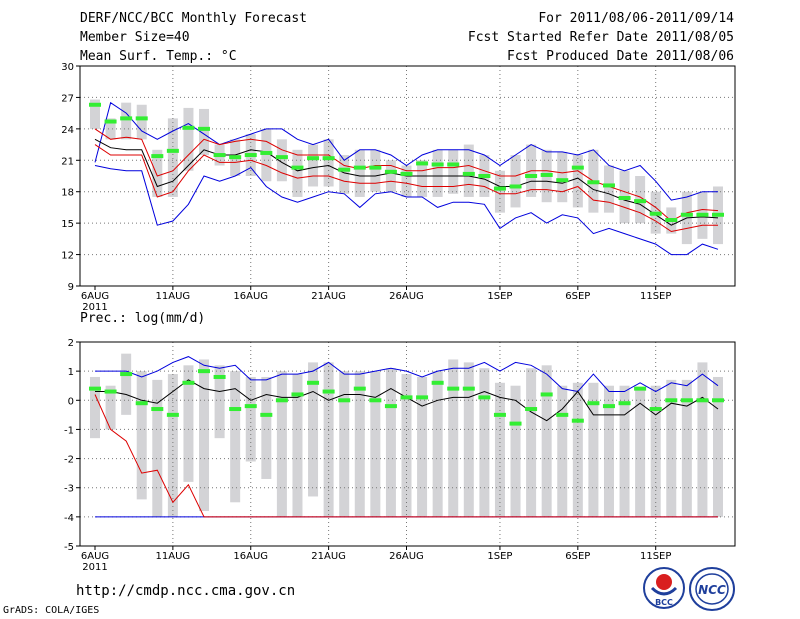 The height and width of the screenshot is (619, 800). What do you see at coordinates (406, 296) in the screenshot?
I see `temp-x-tick-label: 26AUG` at bounding box center [406, 296].